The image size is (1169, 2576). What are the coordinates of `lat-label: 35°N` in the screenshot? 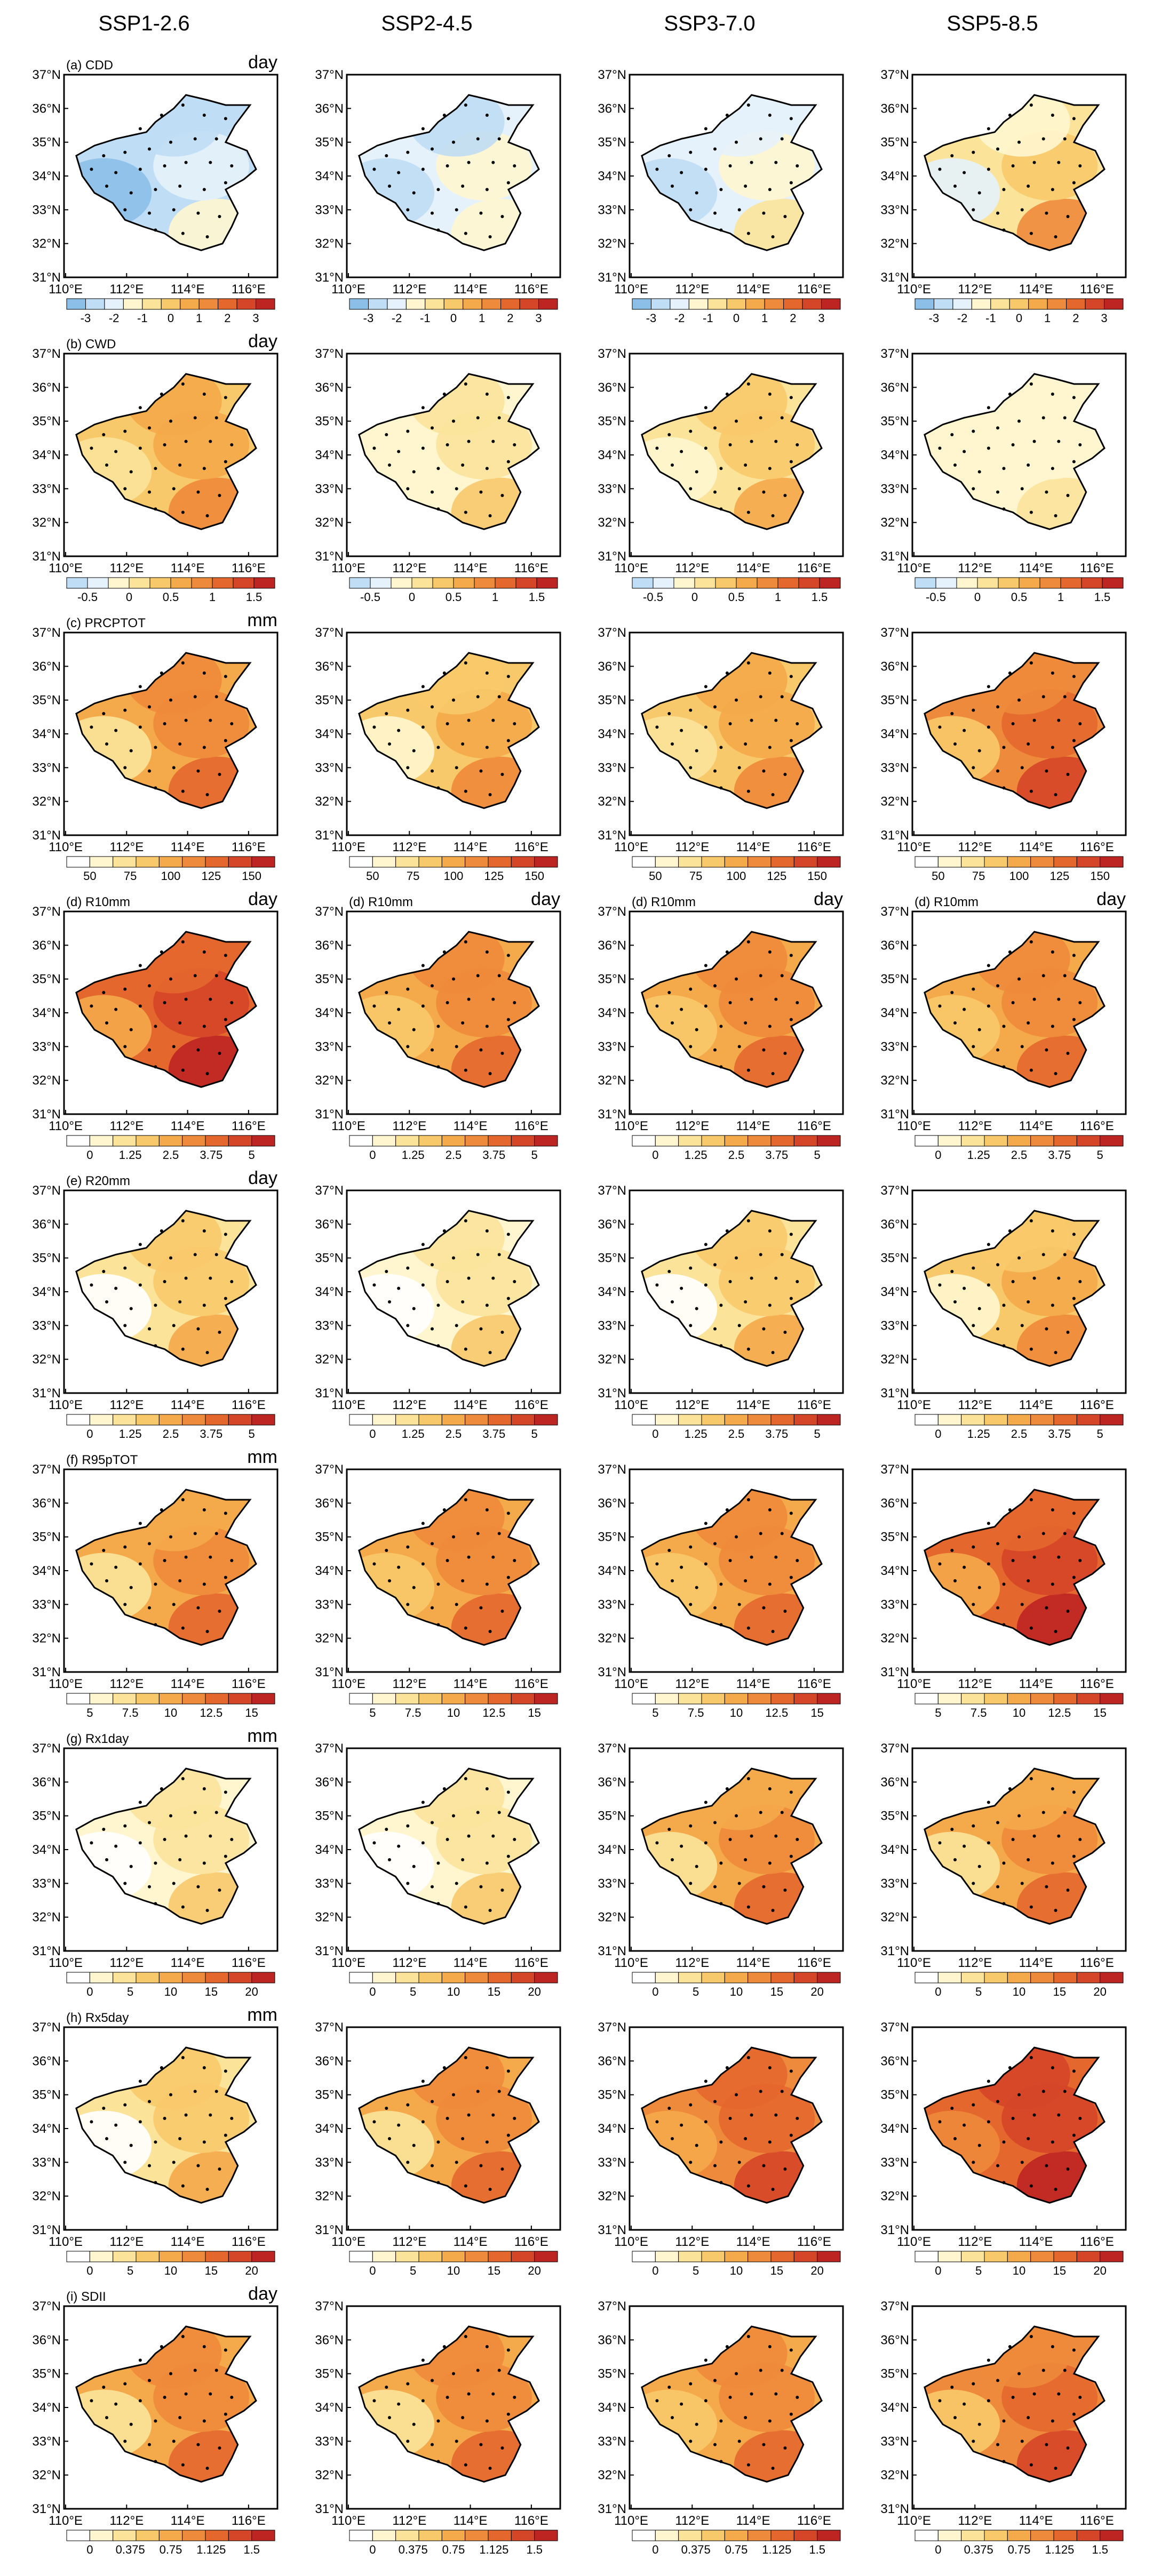 It's located at (895, 2374).